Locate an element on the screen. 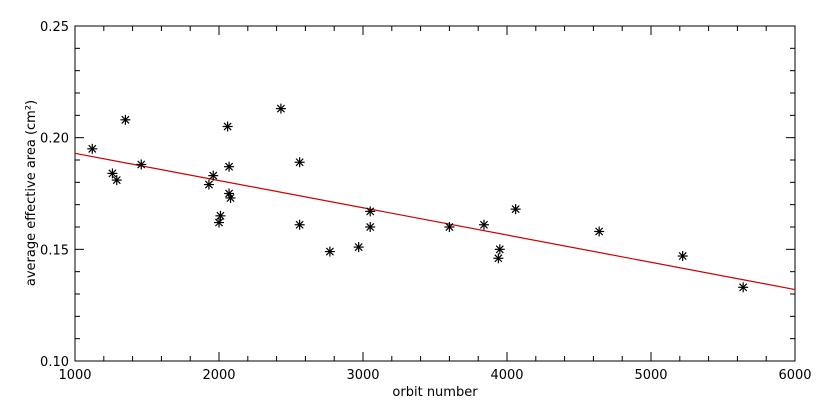  x-tick-label: 4000 is located at coordinates (506, 375).